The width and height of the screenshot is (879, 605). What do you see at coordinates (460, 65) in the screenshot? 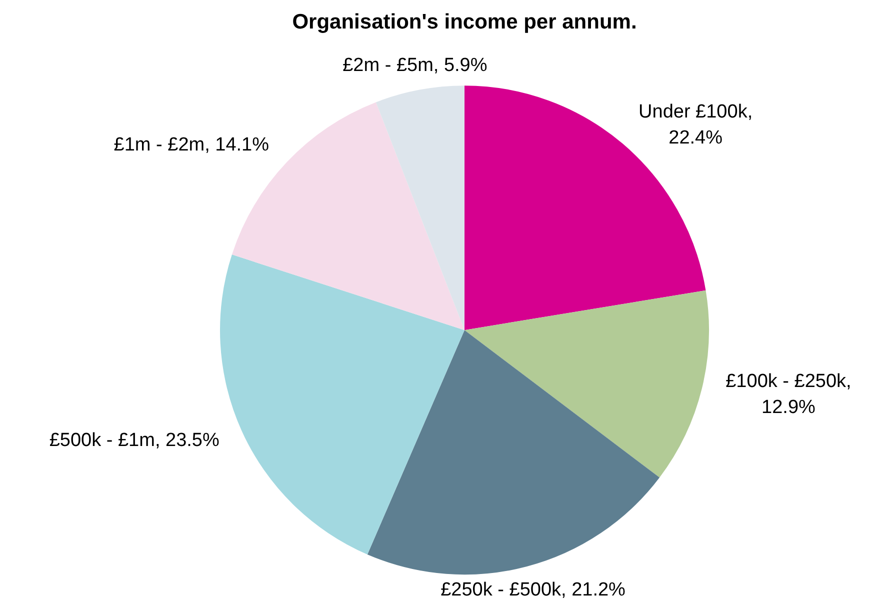
I see `data-label: , 5.9%` at bounding box center [460, 65].